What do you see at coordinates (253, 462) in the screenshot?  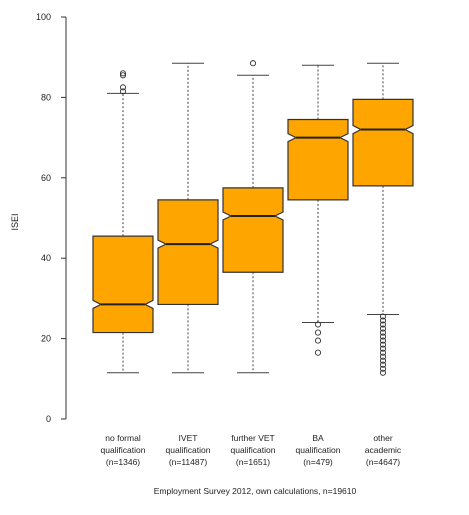 I see `category-label: (n=1651)` at bounding box center [253, 462].